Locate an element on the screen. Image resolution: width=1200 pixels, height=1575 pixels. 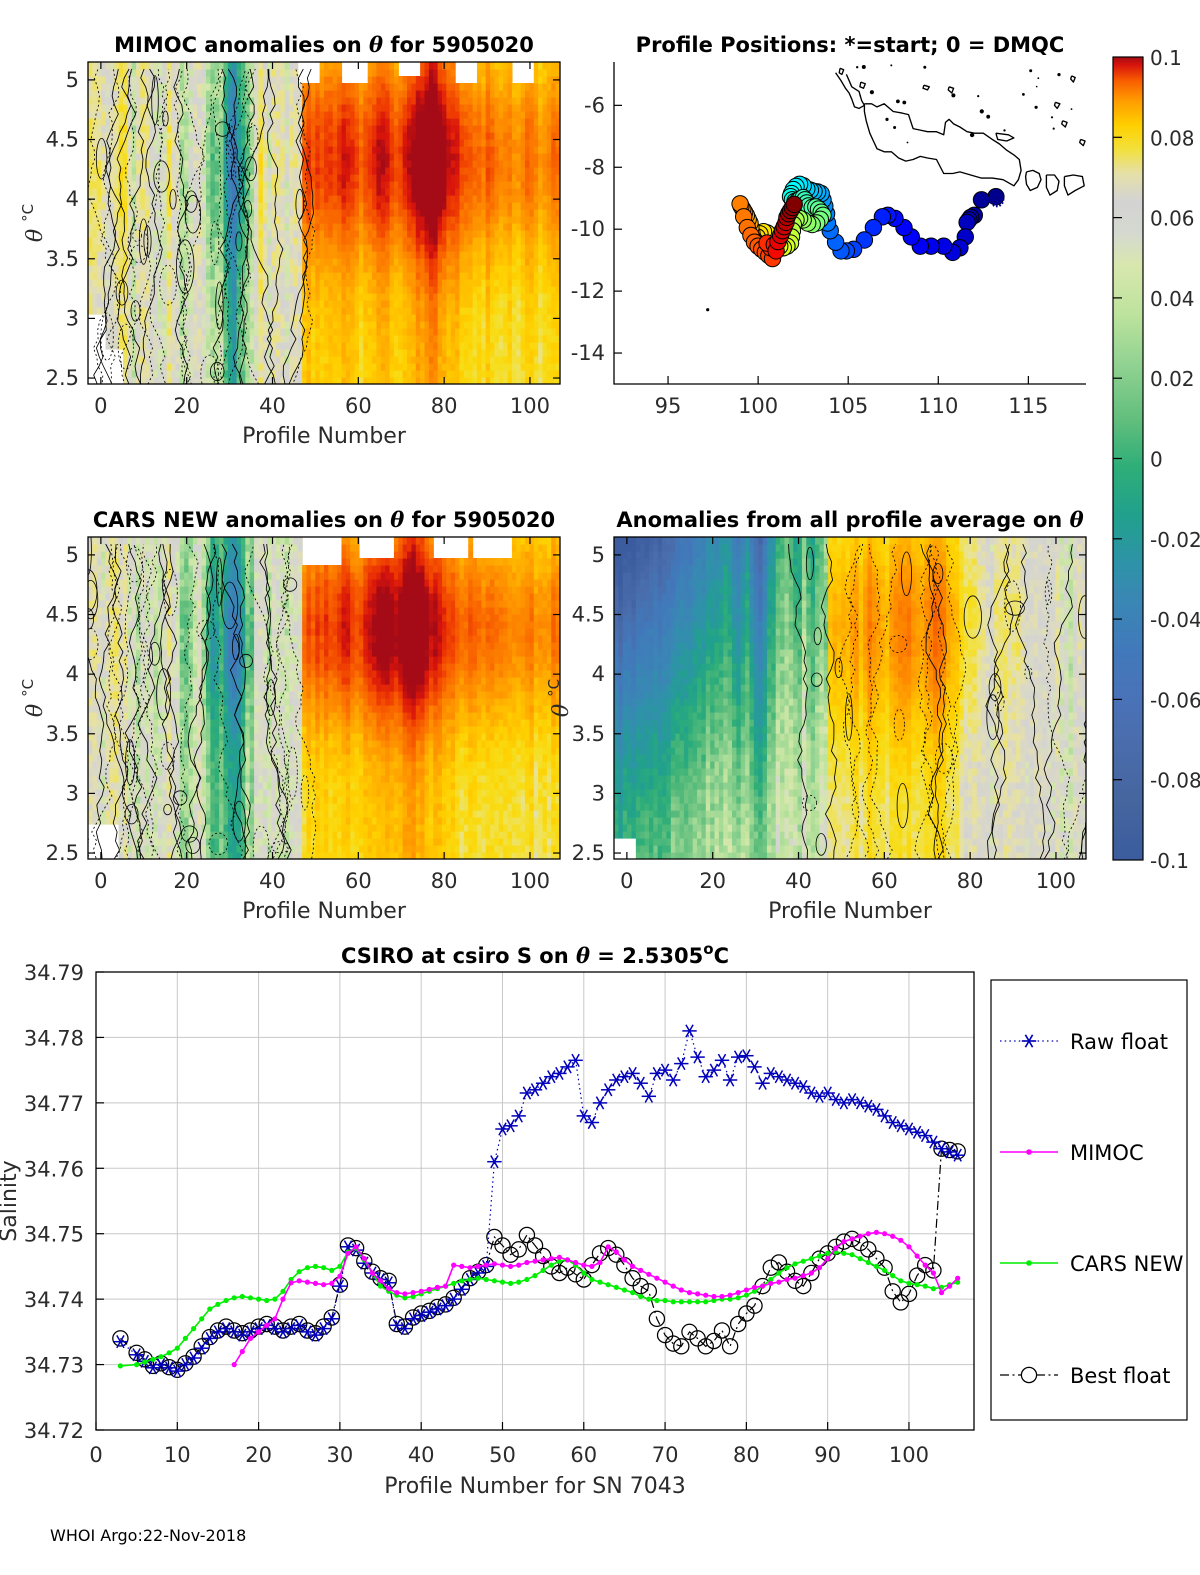
svg-text: 2.5 is located at coordinates (62, 378).